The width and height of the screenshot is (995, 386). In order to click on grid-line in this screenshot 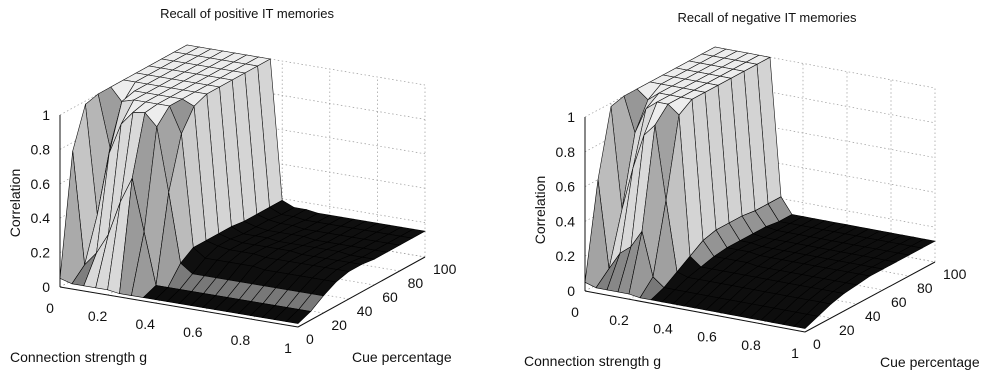, I will do `click(650, 82)`.